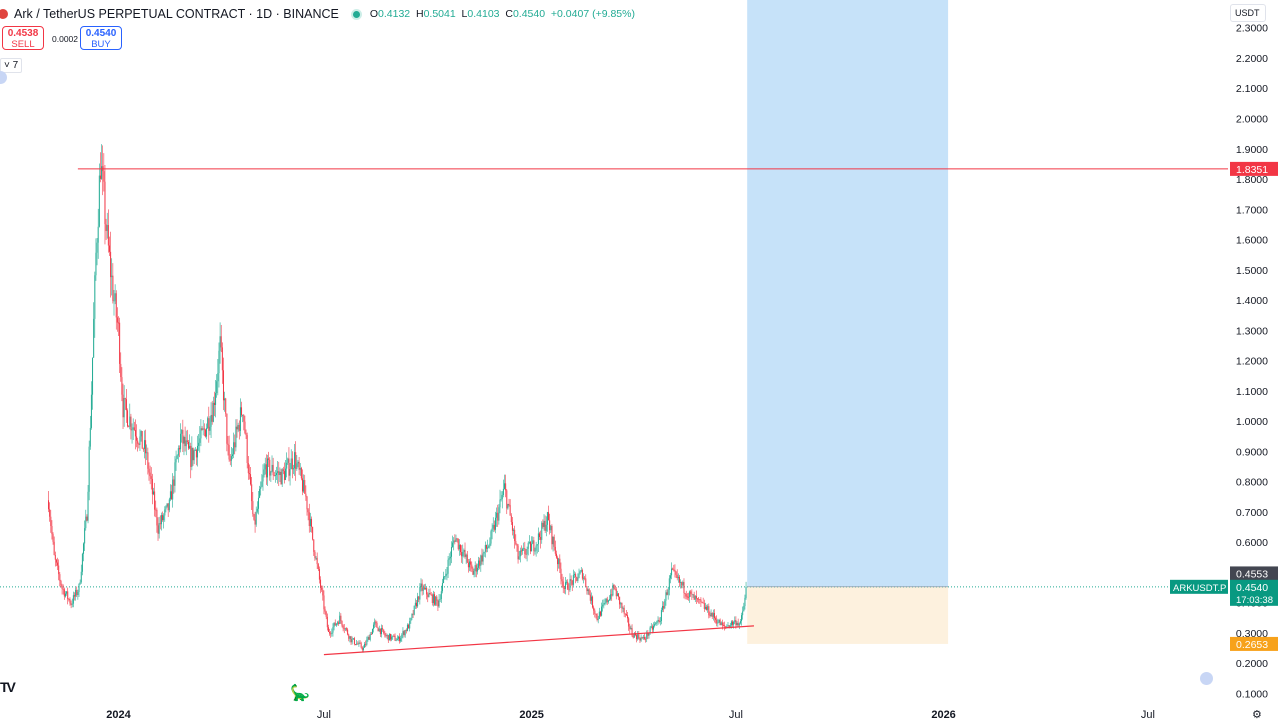 Image resolution: width=1280 pixels, height=722 pixels. I want to click on y-tick-label: 1.4000, so click(1252, 301).